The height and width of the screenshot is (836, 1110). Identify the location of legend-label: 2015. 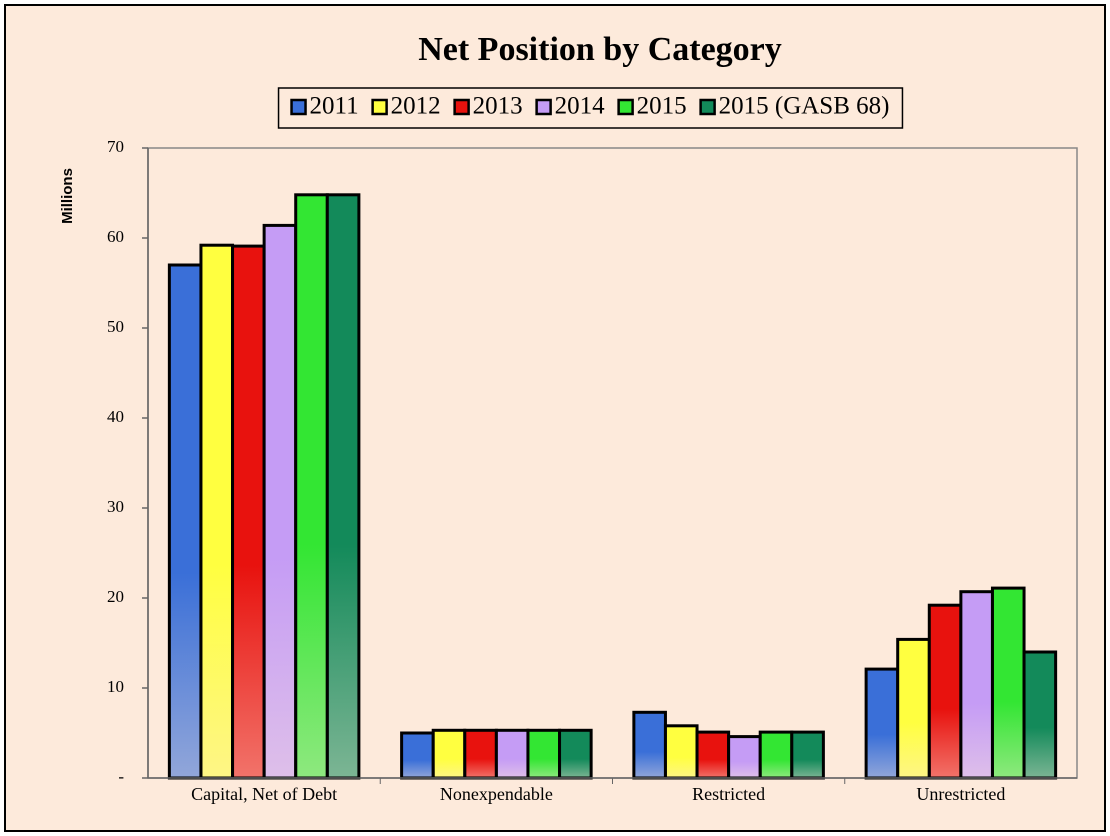
(662, 106).